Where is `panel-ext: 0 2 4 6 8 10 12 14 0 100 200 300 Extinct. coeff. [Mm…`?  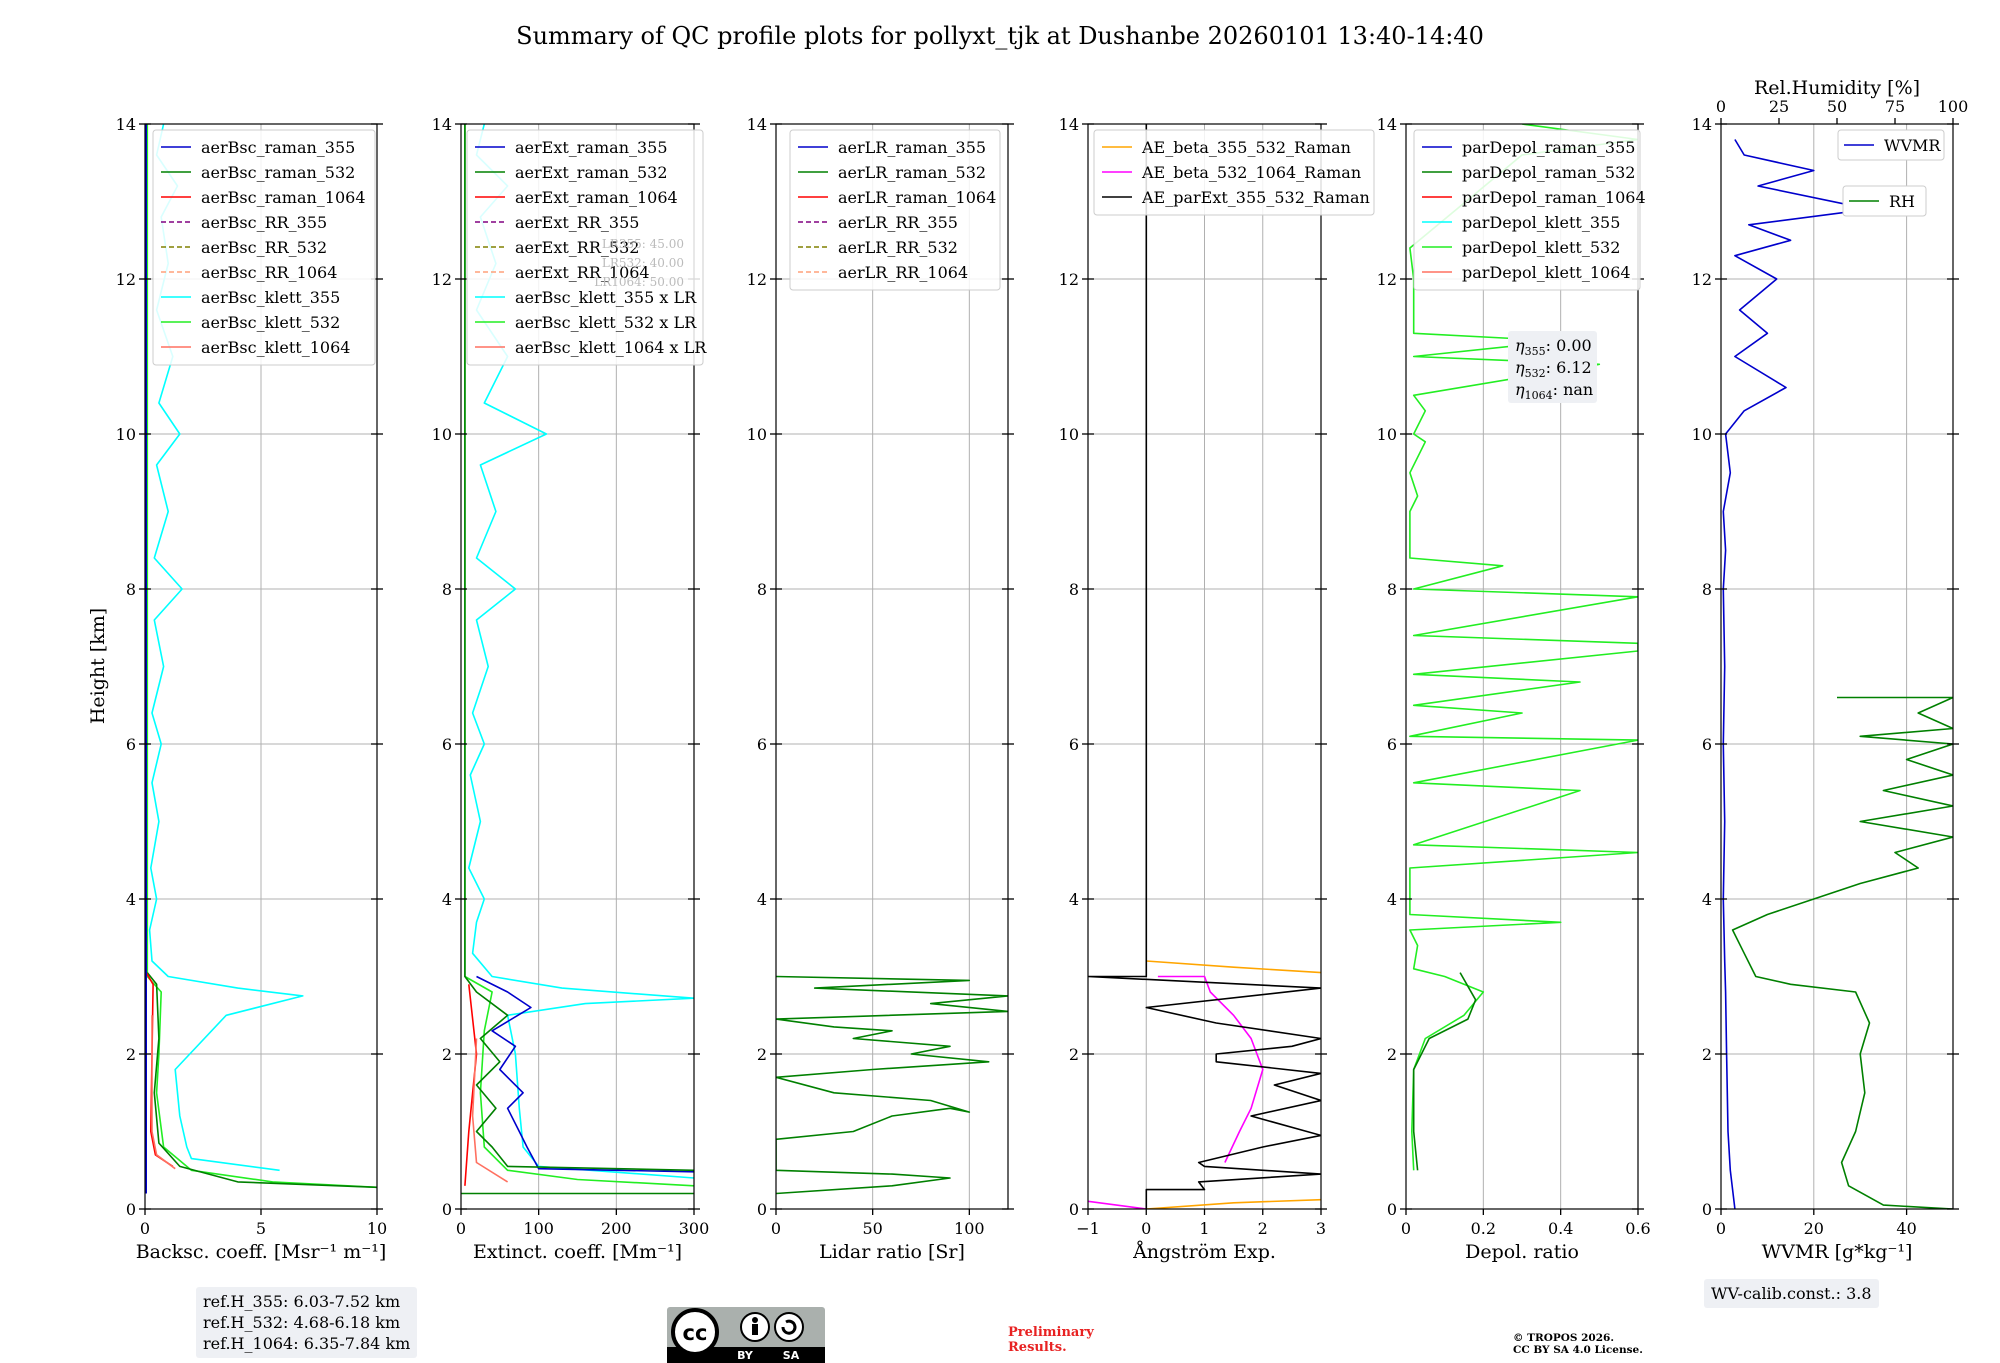 panel-ext: 0 2 4 6 8 10 12 14 0 100 200 300 Extinct. coeff. [Mm… is located at coordinates (571, 689).